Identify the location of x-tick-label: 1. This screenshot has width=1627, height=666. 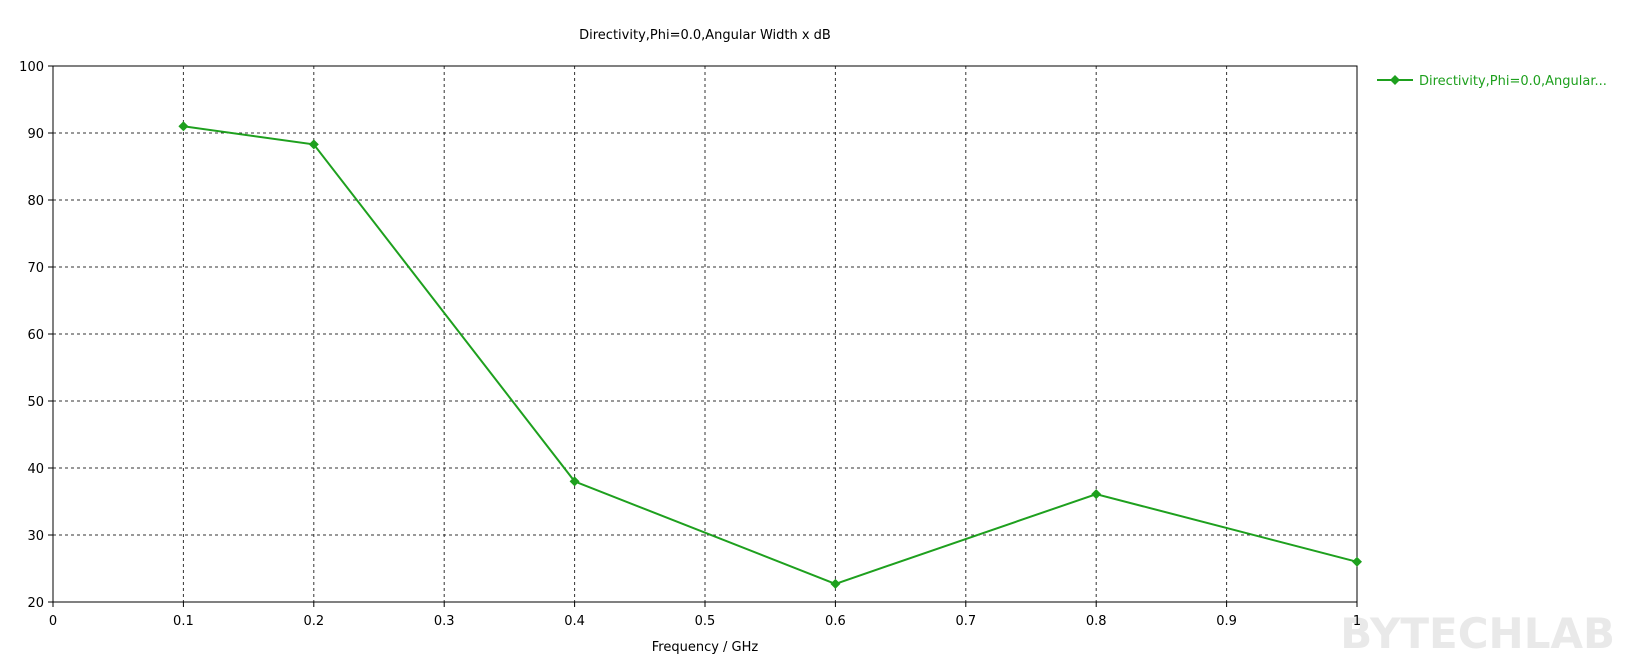
(1357, 621).